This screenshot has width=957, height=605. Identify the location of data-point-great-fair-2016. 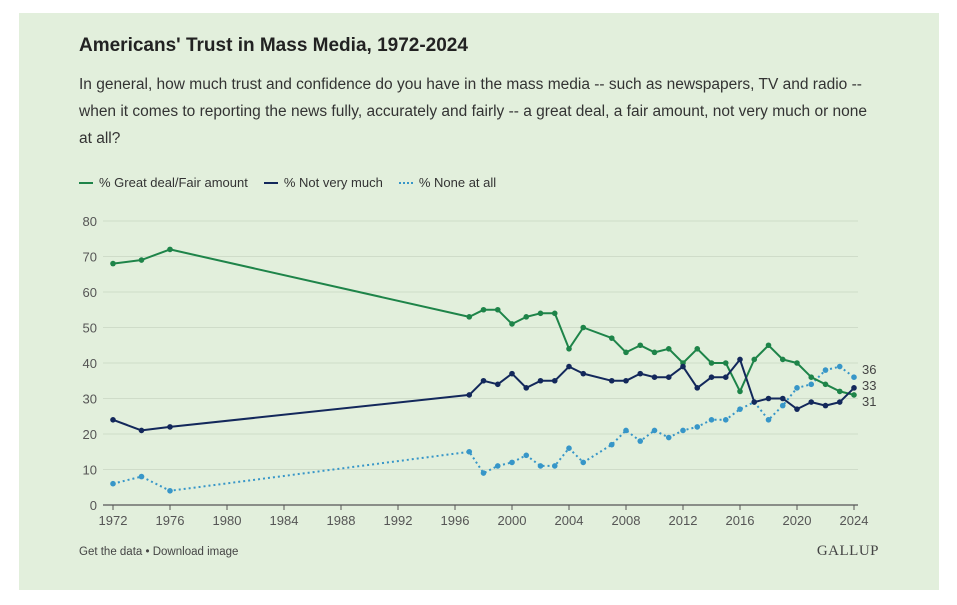
(740, 391).